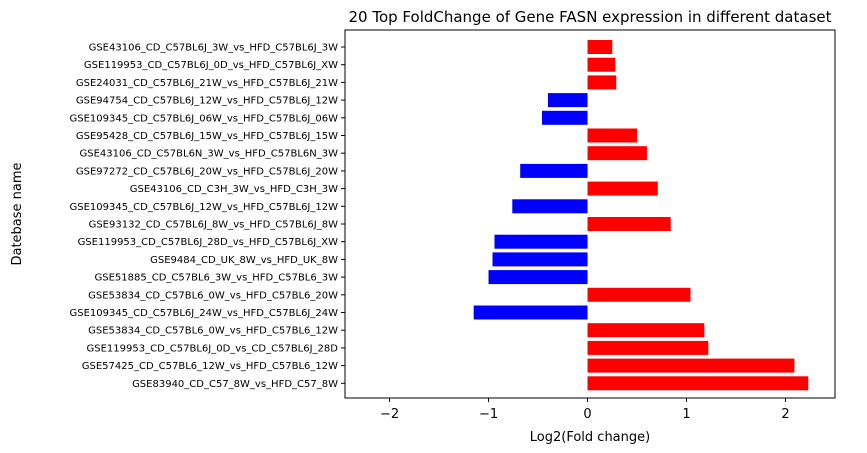 The height and width of the screenshot is (453, 867). Describe the element at coordinates (214, 48) in the screenshot. I see `y-tick-label: GSE43106_CD_C57BL6J_3W_vs_HFD_C57BL6J_3W` at that location.